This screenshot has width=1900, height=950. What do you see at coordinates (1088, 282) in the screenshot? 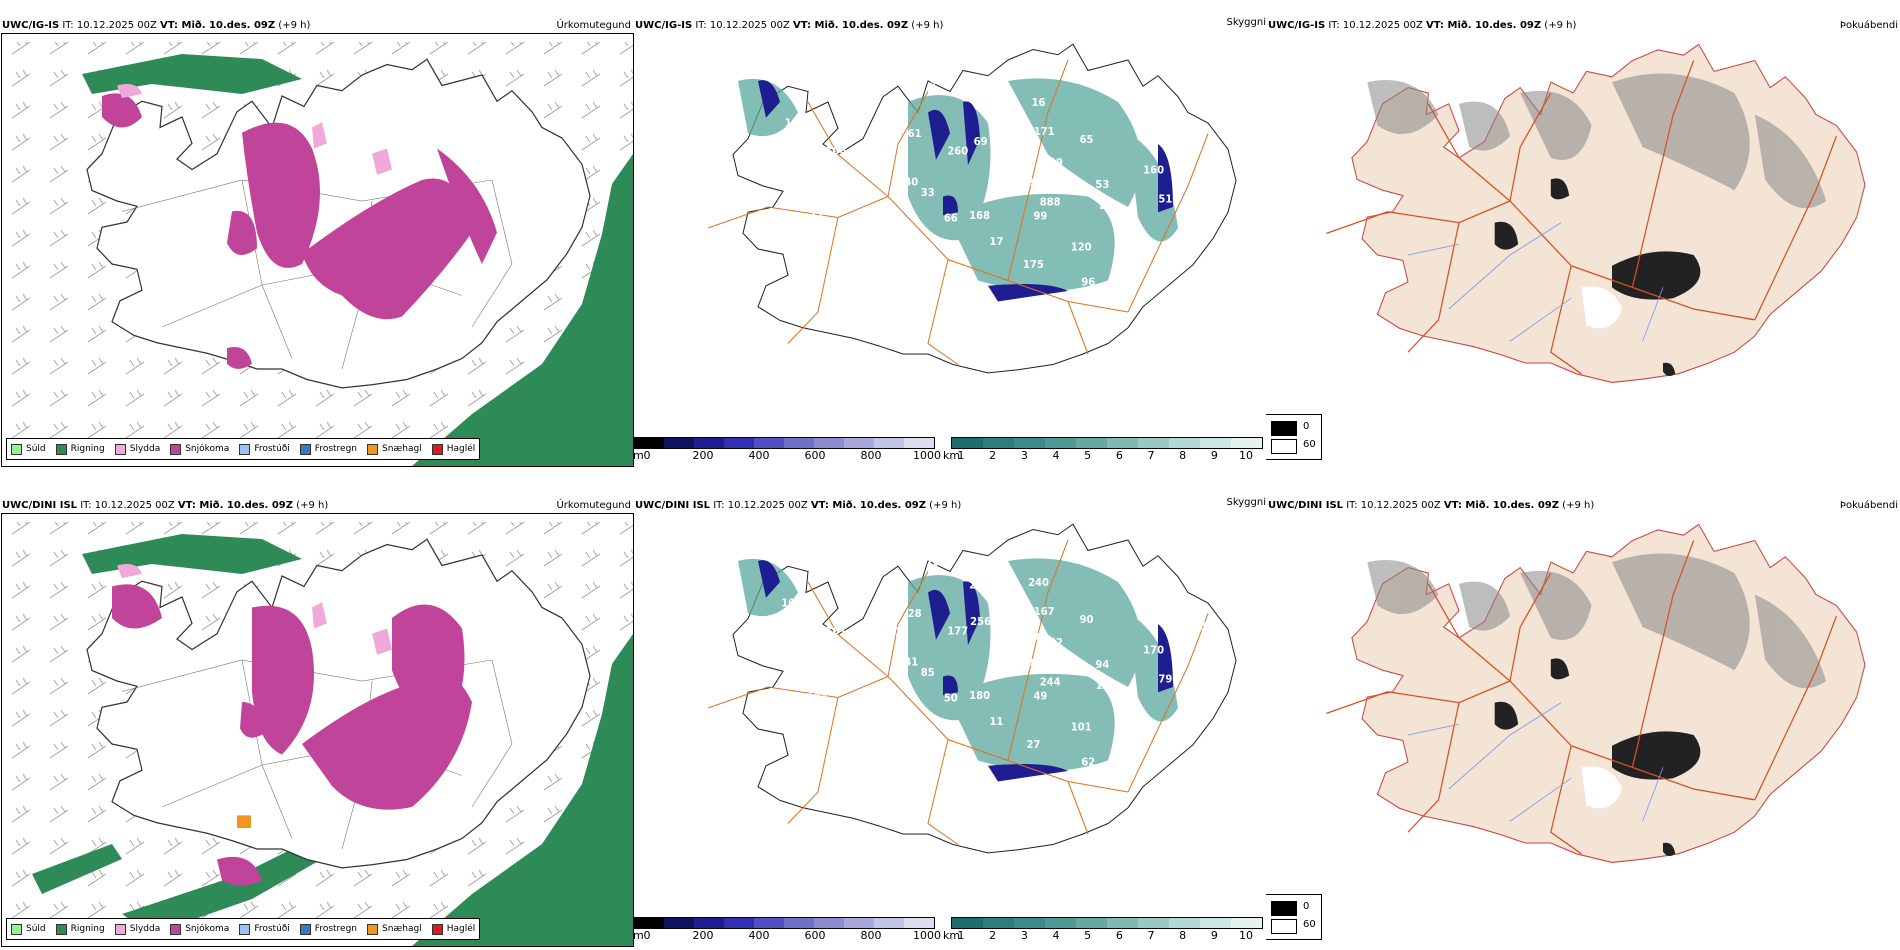
I see `visibility-value-label: 96` at bounding box center [1088, 282].